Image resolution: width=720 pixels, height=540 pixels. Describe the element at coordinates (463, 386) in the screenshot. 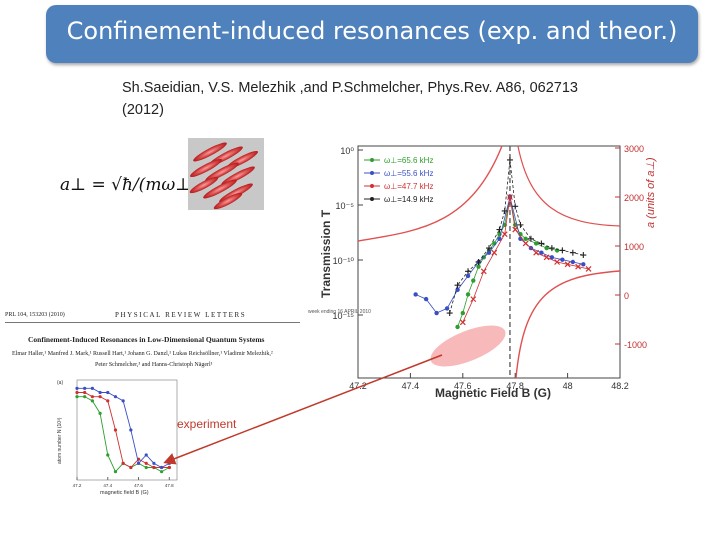

I see `x-tick-label: 47.6` at that location.